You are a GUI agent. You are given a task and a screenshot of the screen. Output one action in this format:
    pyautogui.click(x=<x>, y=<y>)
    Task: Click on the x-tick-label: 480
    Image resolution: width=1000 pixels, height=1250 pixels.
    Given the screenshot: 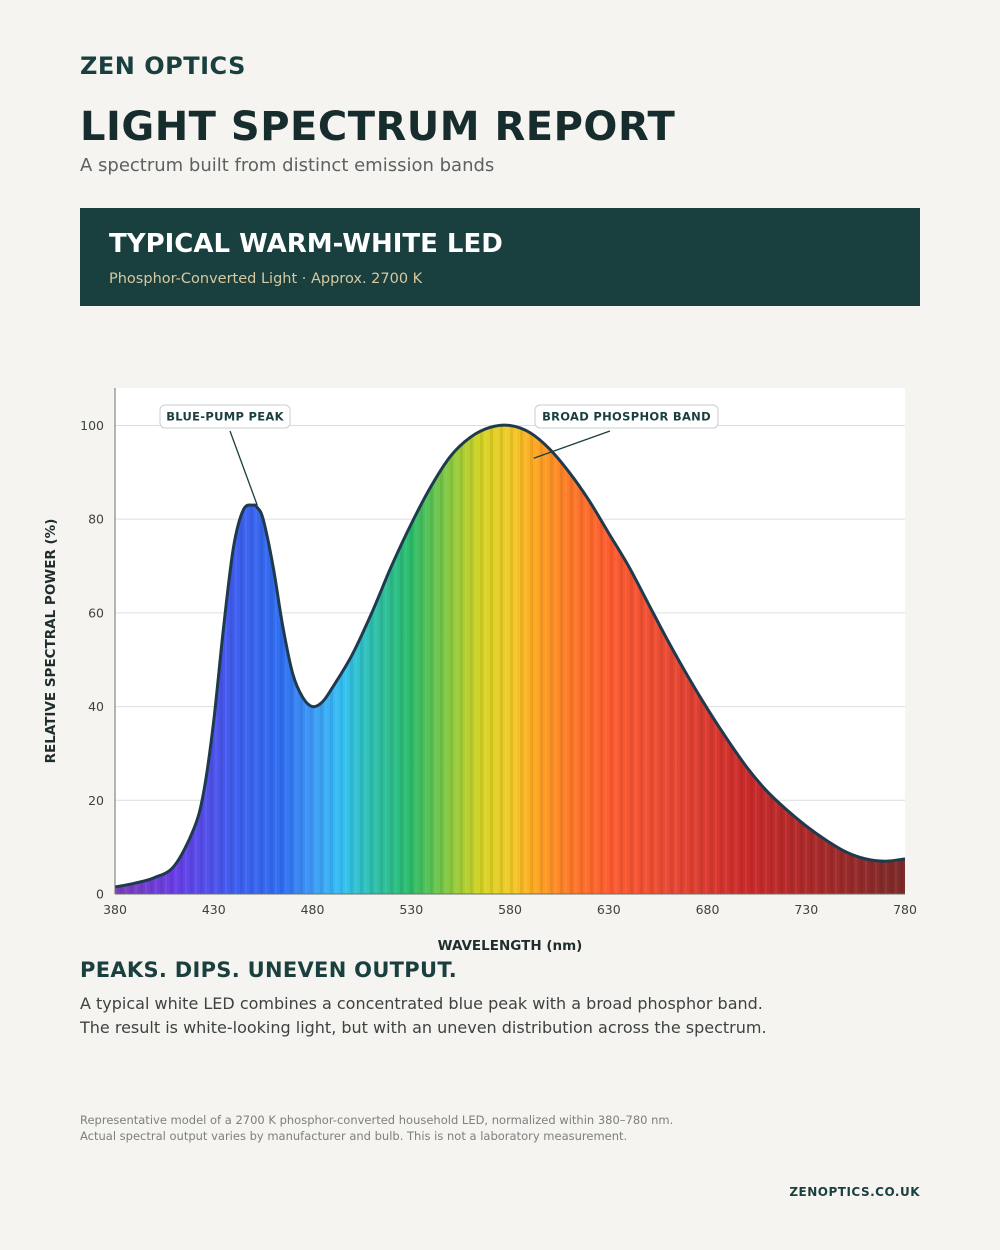 What is the action you would take?
    pyautogui.click(x=313, y=909)
    